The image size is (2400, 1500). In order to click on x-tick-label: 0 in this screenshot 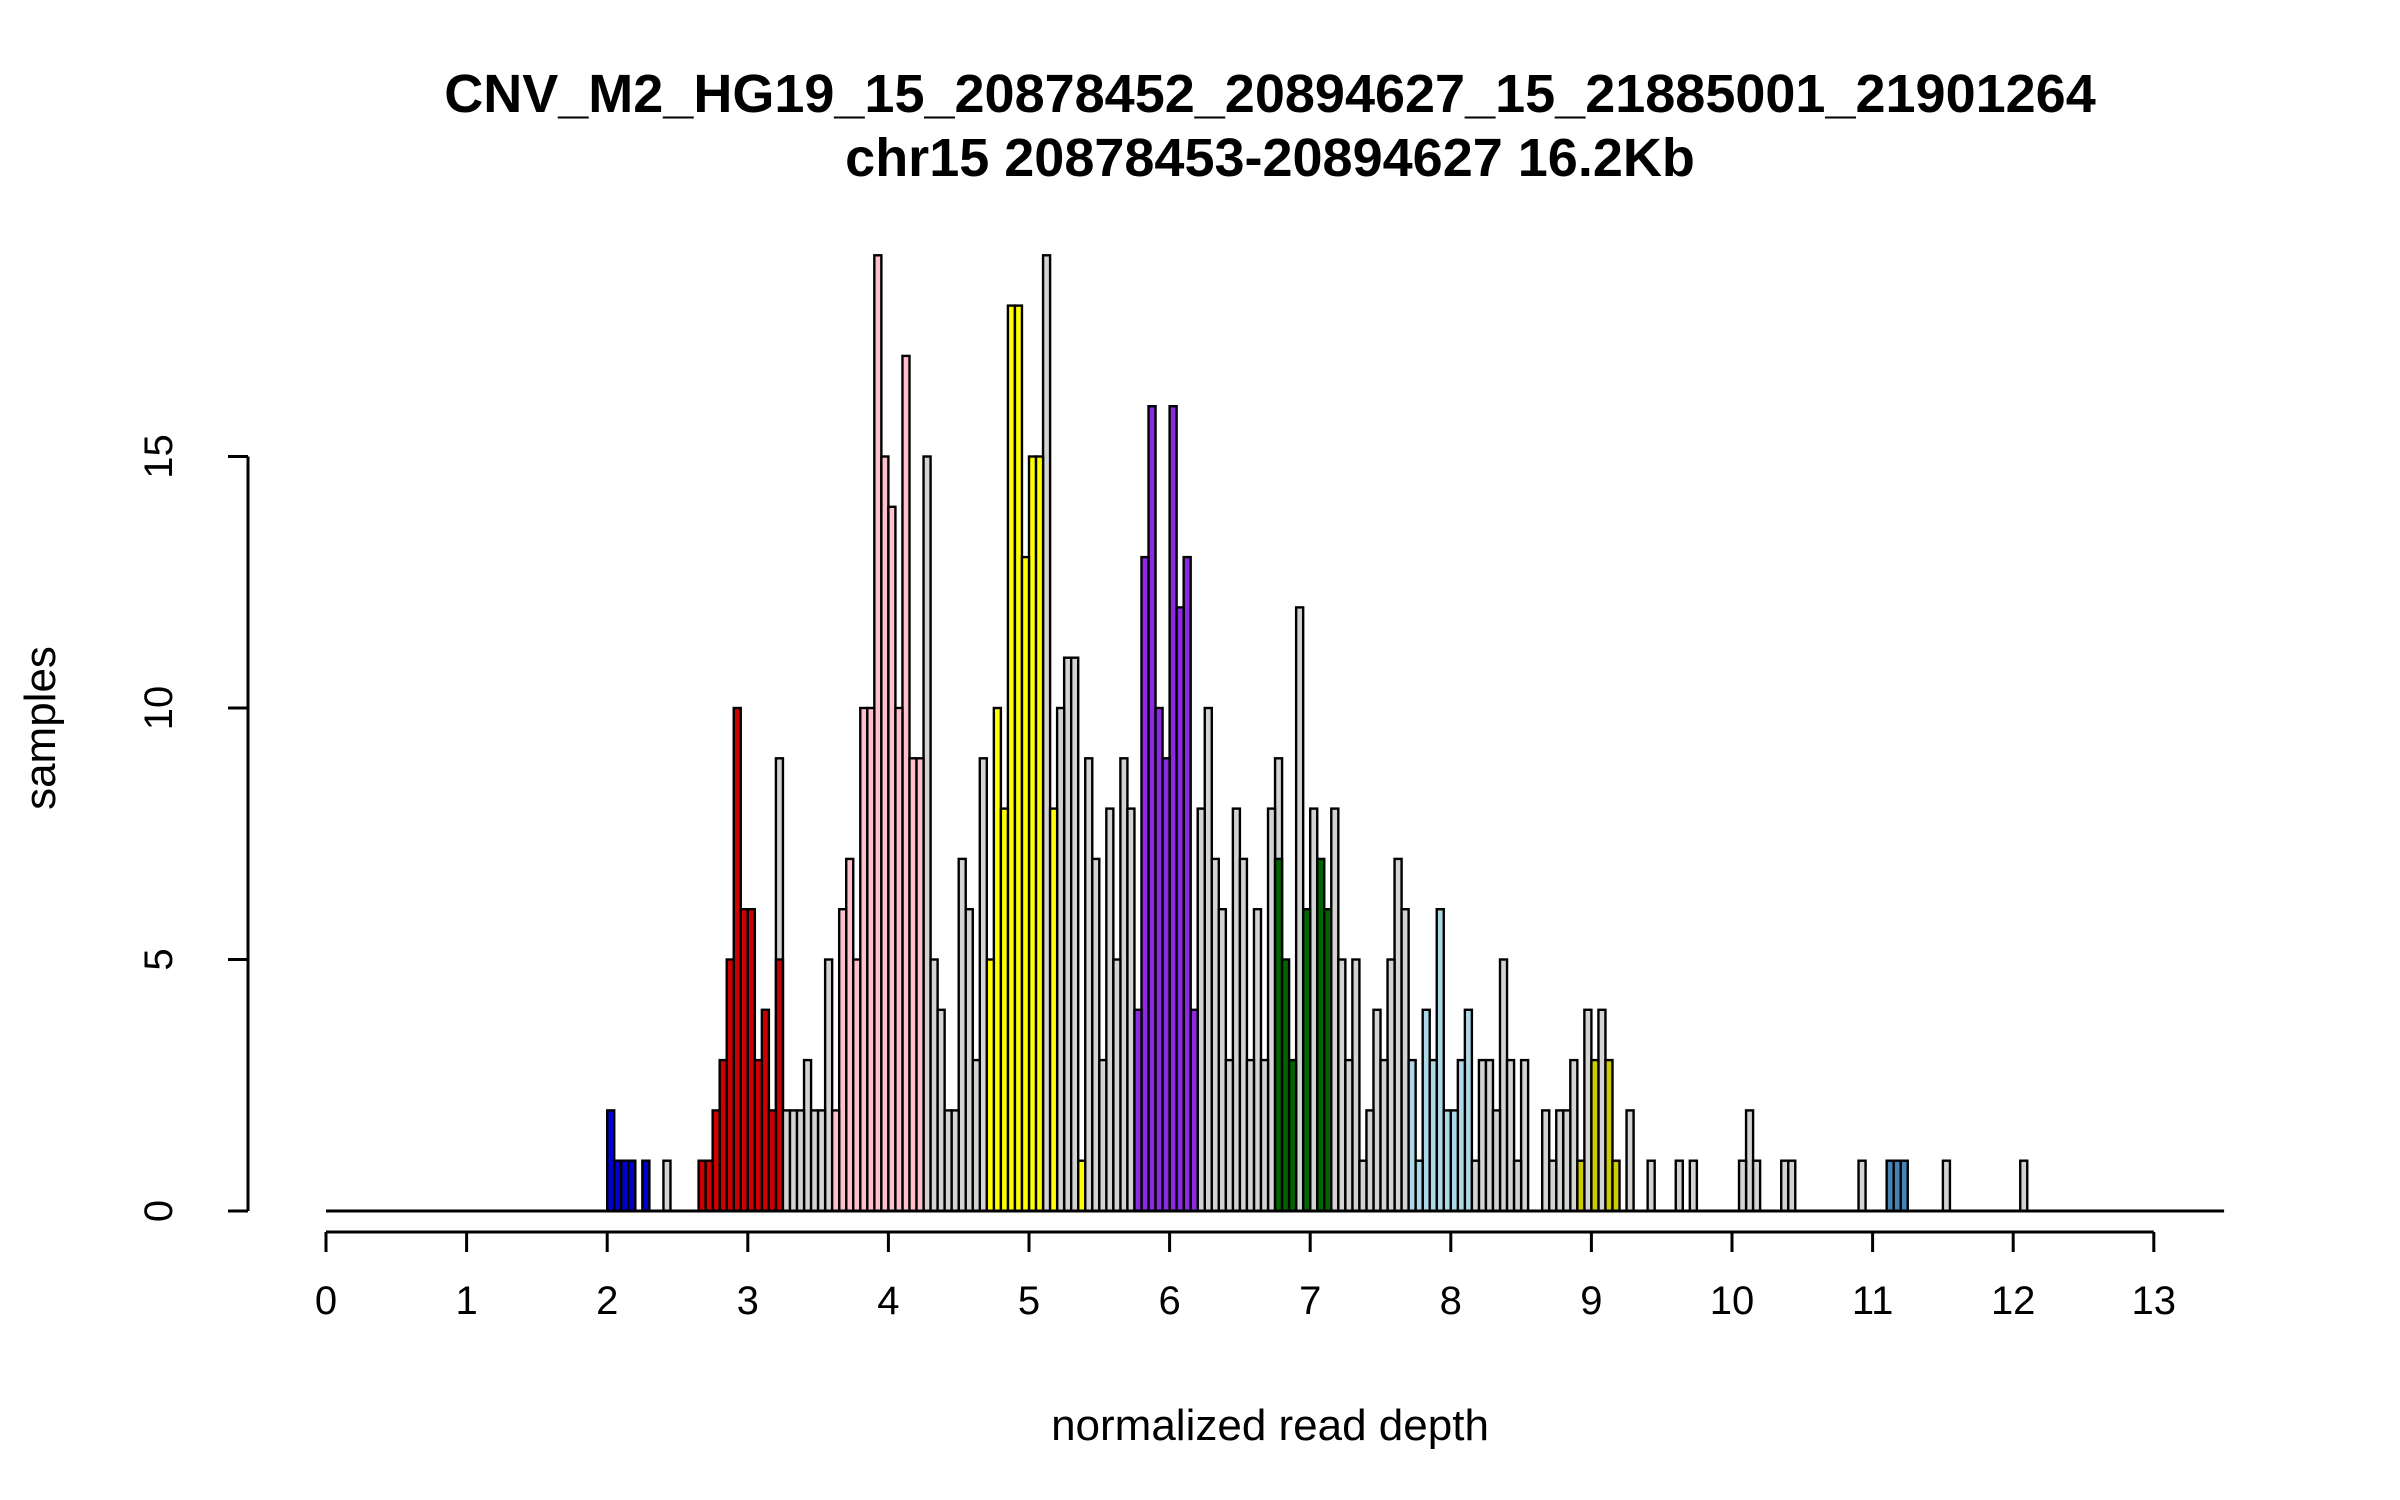, I will do `click(326, 1301)`.